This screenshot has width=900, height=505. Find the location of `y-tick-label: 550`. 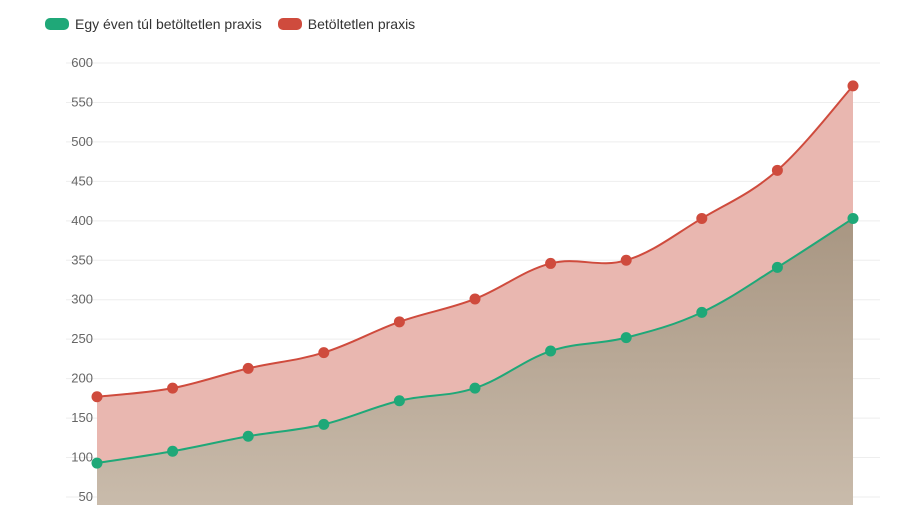

y-tick-label: 550 is located at coordinates (82, 101).